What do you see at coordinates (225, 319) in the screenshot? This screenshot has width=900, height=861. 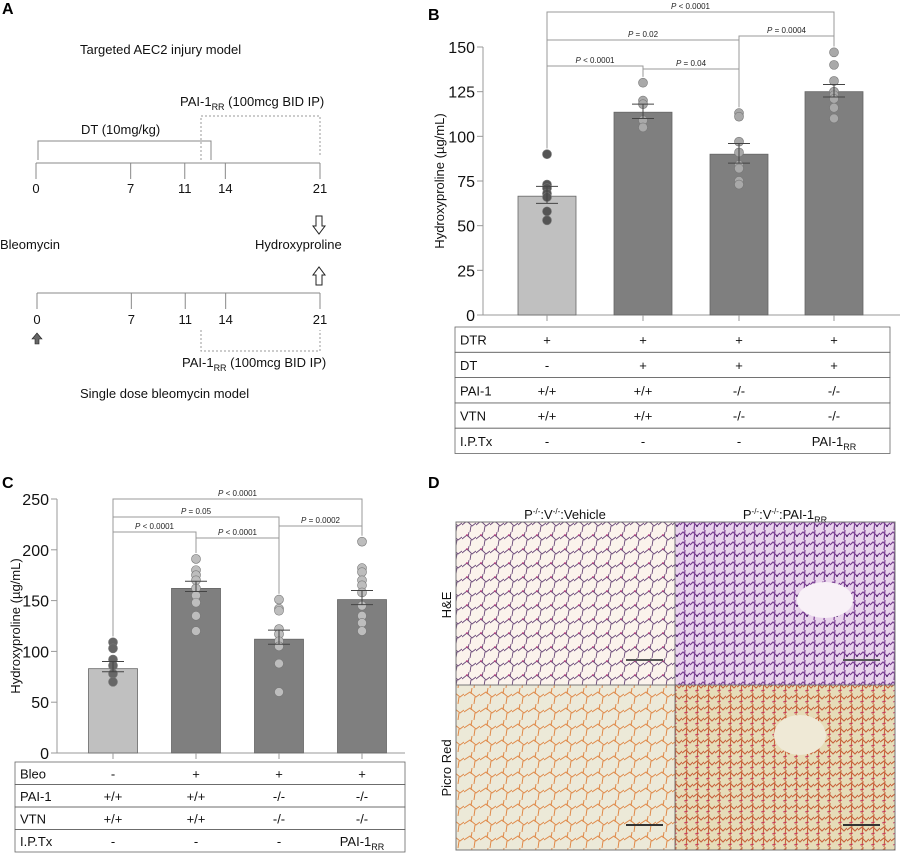 I see `timeline-day-label: 14` at bounding box center [225, 319].